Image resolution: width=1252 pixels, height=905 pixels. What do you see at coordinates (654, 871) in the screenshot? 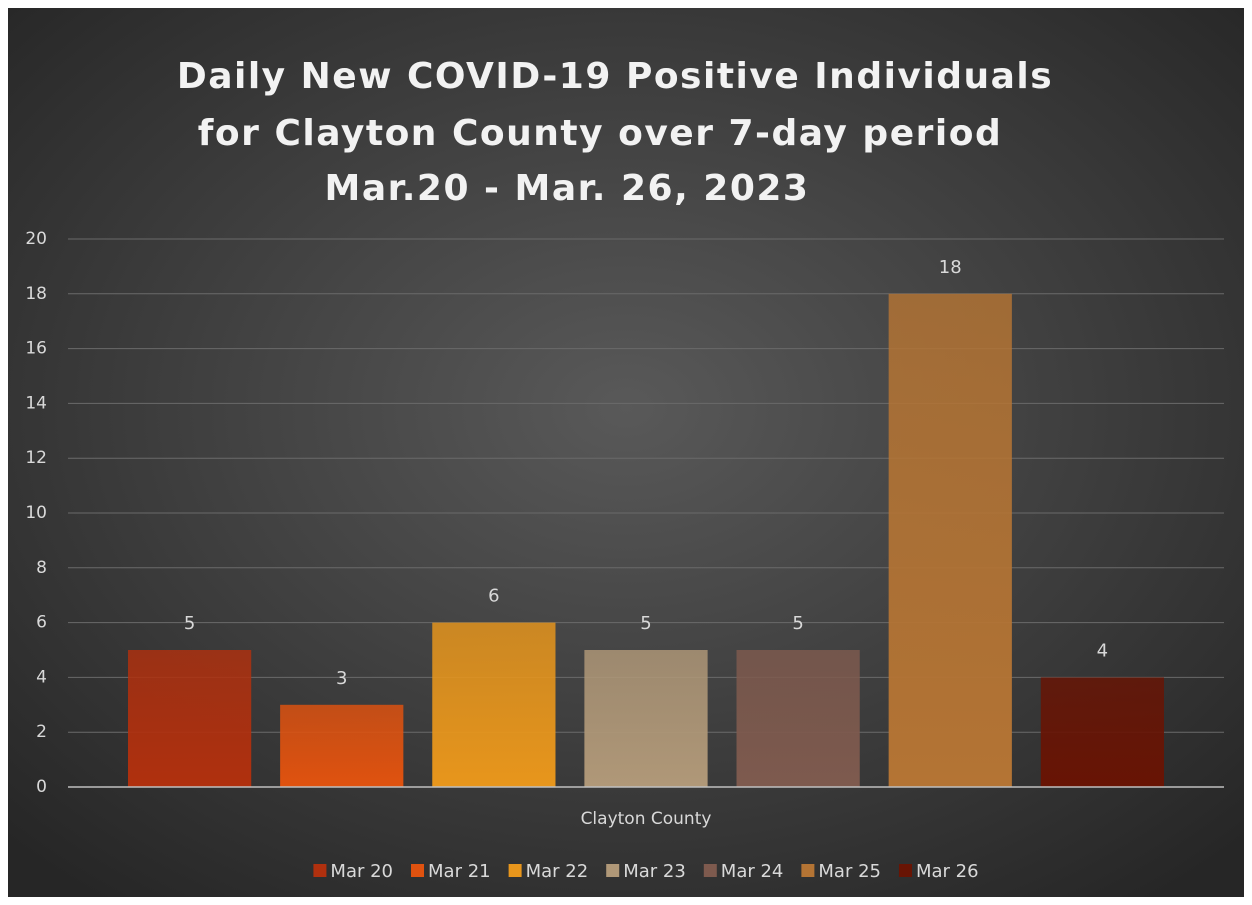
I see `legend-label: Mar 23` at bounding box center [654, 871].